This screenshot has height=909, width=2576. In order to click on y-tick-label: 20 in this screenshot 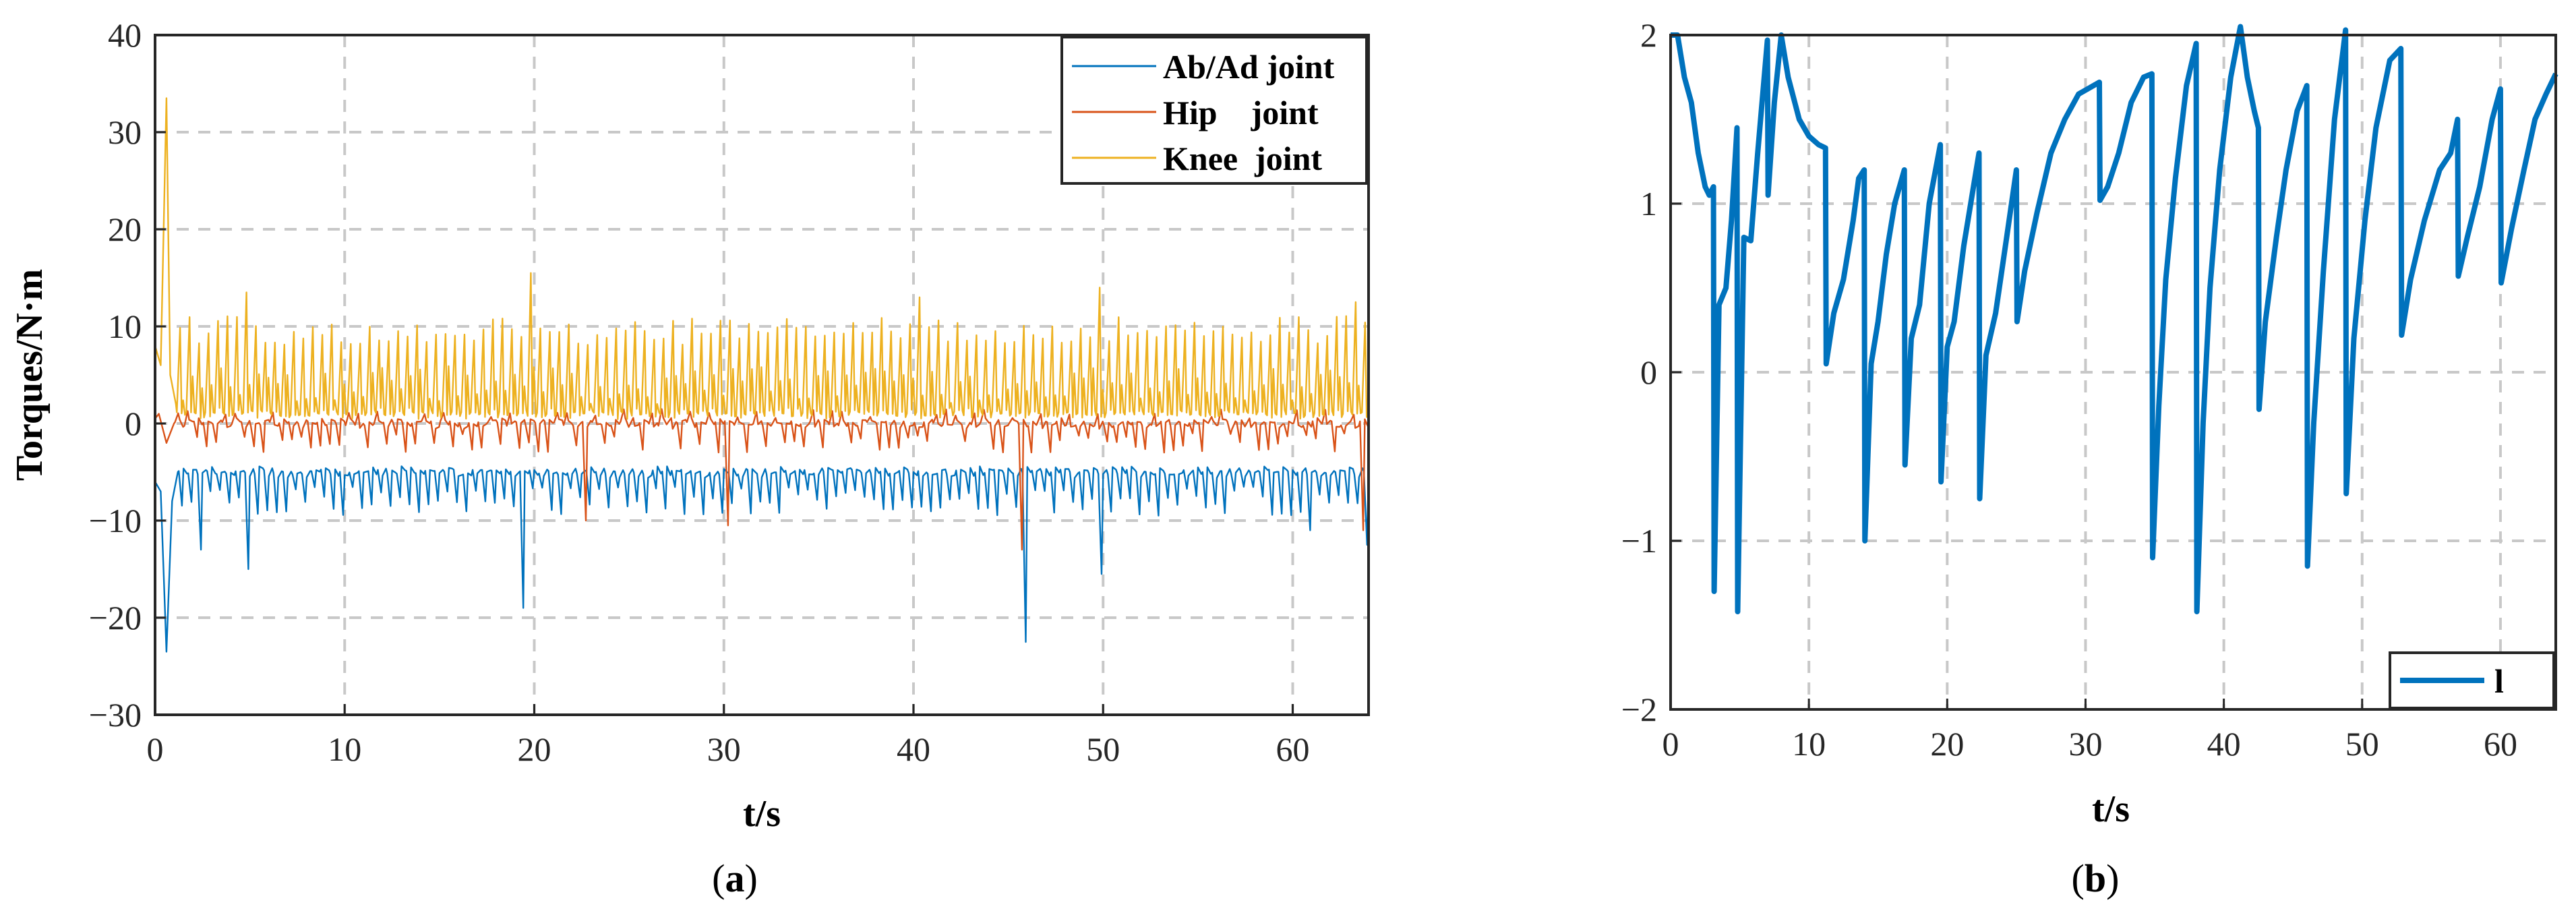, I will do `click(125, 229)`.